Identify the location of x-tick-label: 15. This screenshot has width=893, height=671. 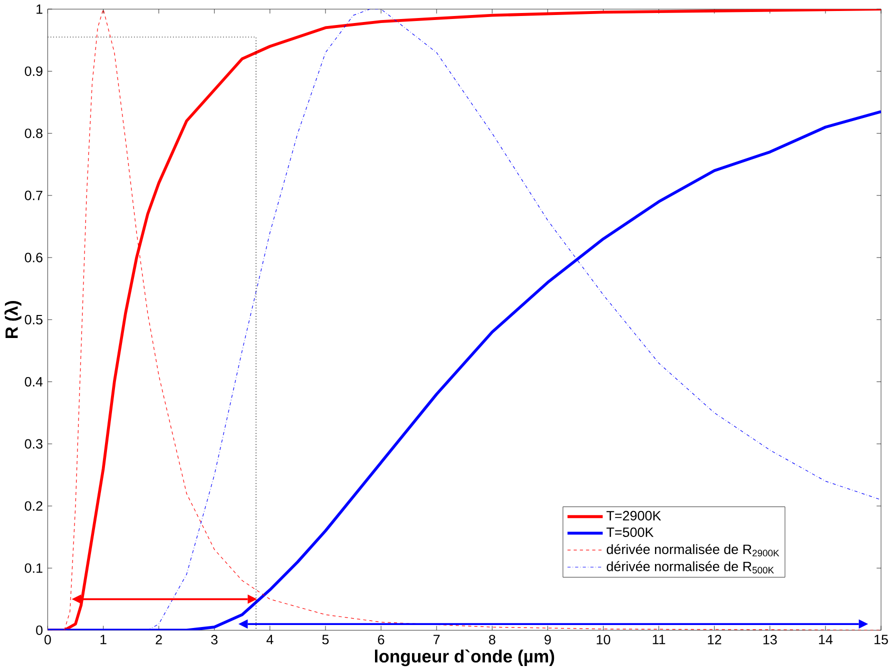
(881, 639).